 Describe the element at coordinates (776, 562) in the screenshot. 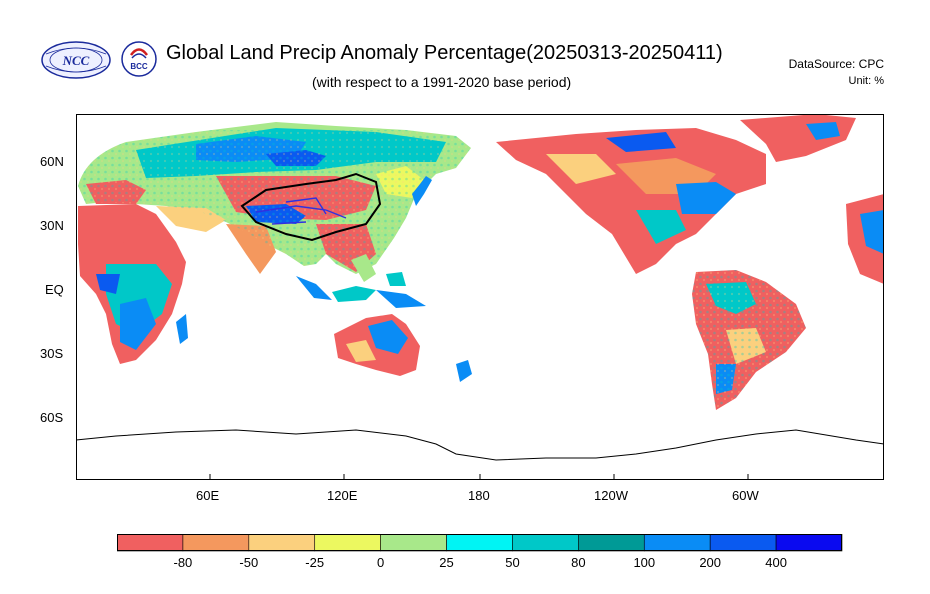

I see `colorbar-label: 400` at that location.